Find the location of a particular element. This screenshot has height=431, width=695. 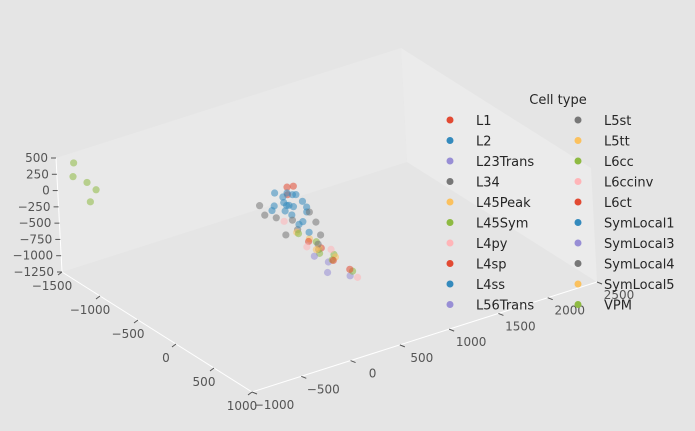

z-tick-label: −250 is located at coordinates (34, 207).